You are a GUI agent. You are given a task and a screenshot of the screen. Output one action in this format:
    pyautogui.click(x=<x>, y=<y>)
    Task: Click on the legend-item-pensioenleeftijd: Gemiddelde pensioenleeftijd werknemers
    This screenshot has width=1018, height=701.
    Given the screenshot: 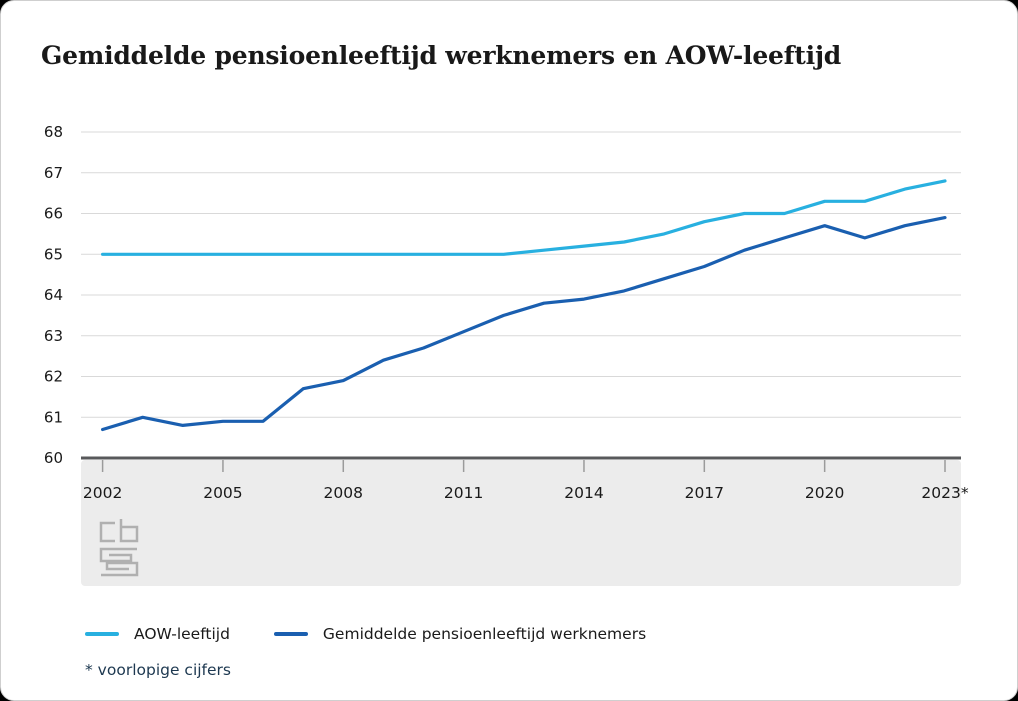 What is the action you would take?
    pyautogui.click(x=460, y=634)
    